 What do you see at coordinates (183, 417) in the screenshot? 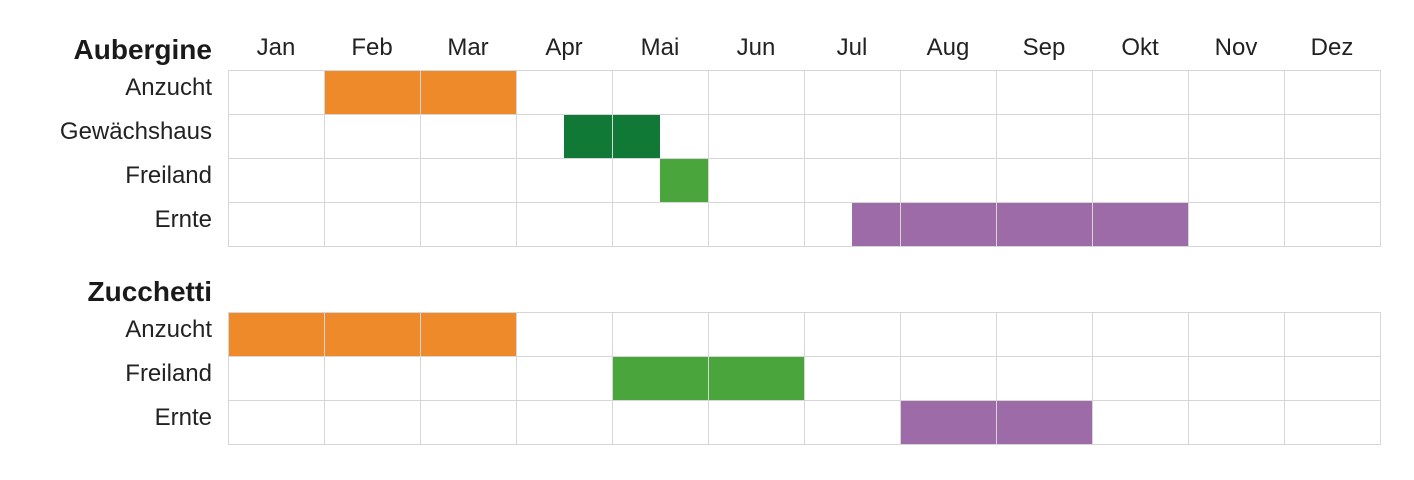
I see `row-label-zucchetti-ernte: Ernte` at bounding box center [183, 417].